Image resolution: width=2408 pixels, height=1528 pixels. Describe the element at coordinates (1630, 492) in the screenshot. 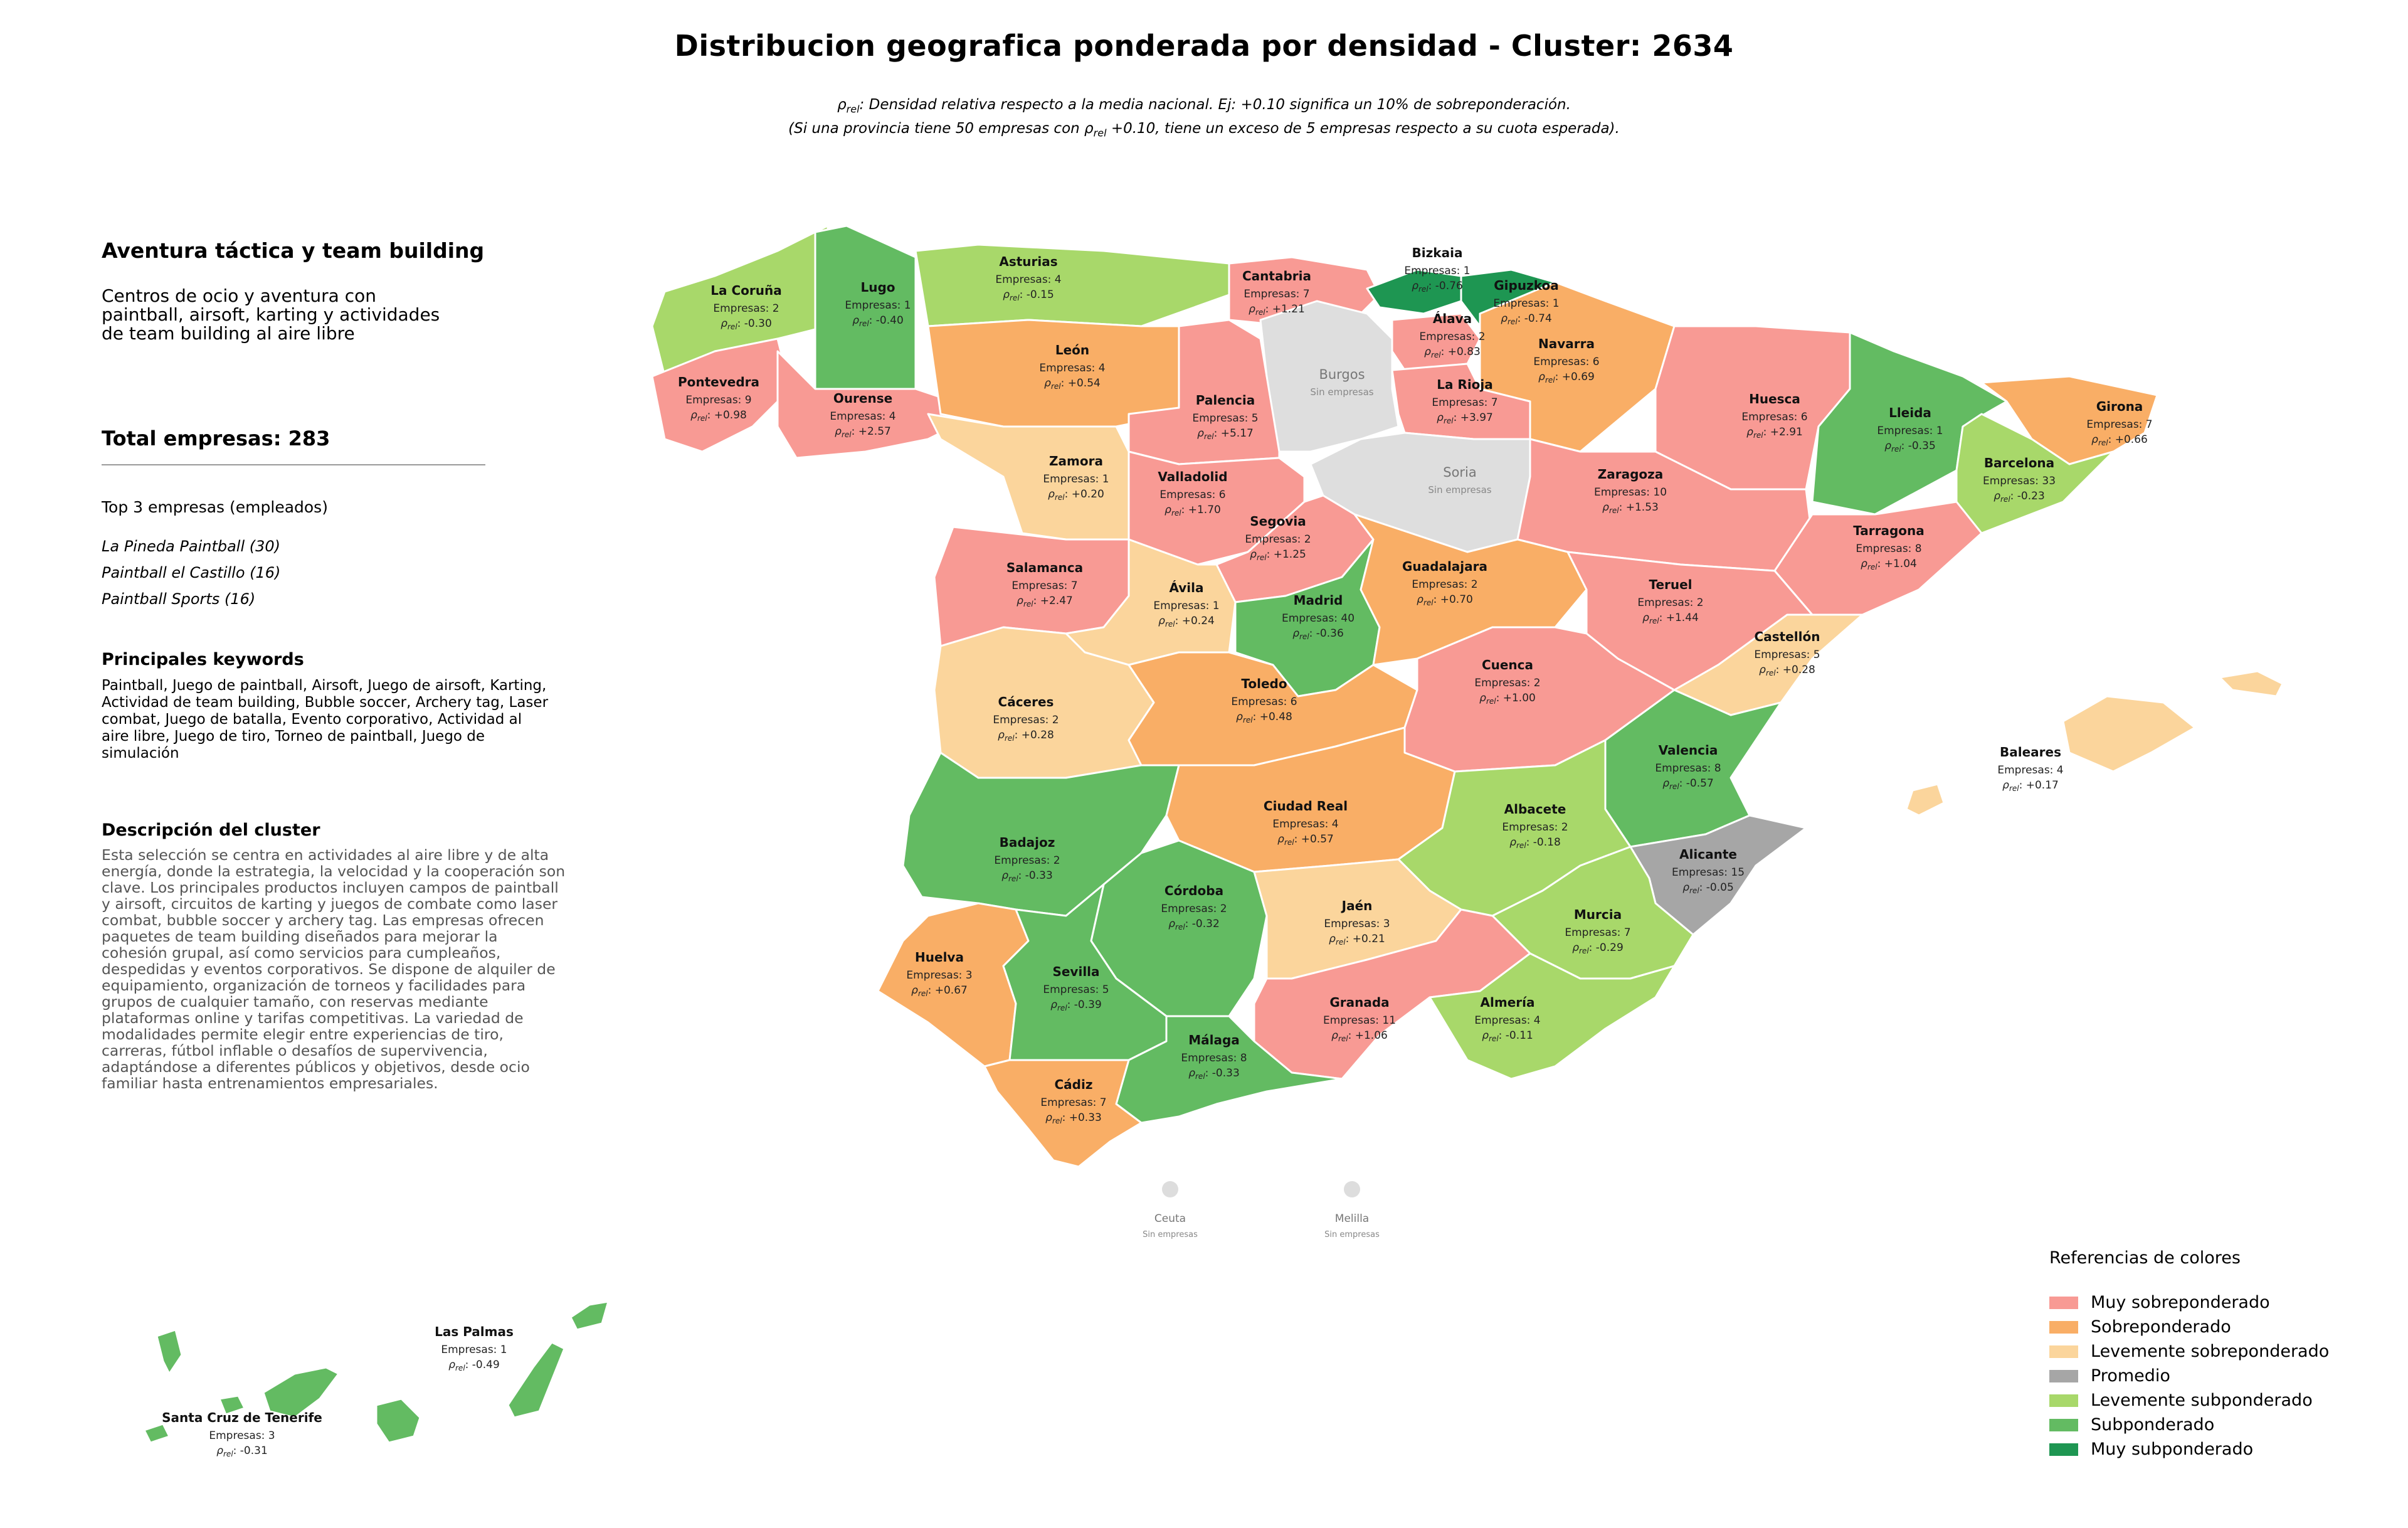

I see `empresas-zaragoza: Empresas: 10` at that location.